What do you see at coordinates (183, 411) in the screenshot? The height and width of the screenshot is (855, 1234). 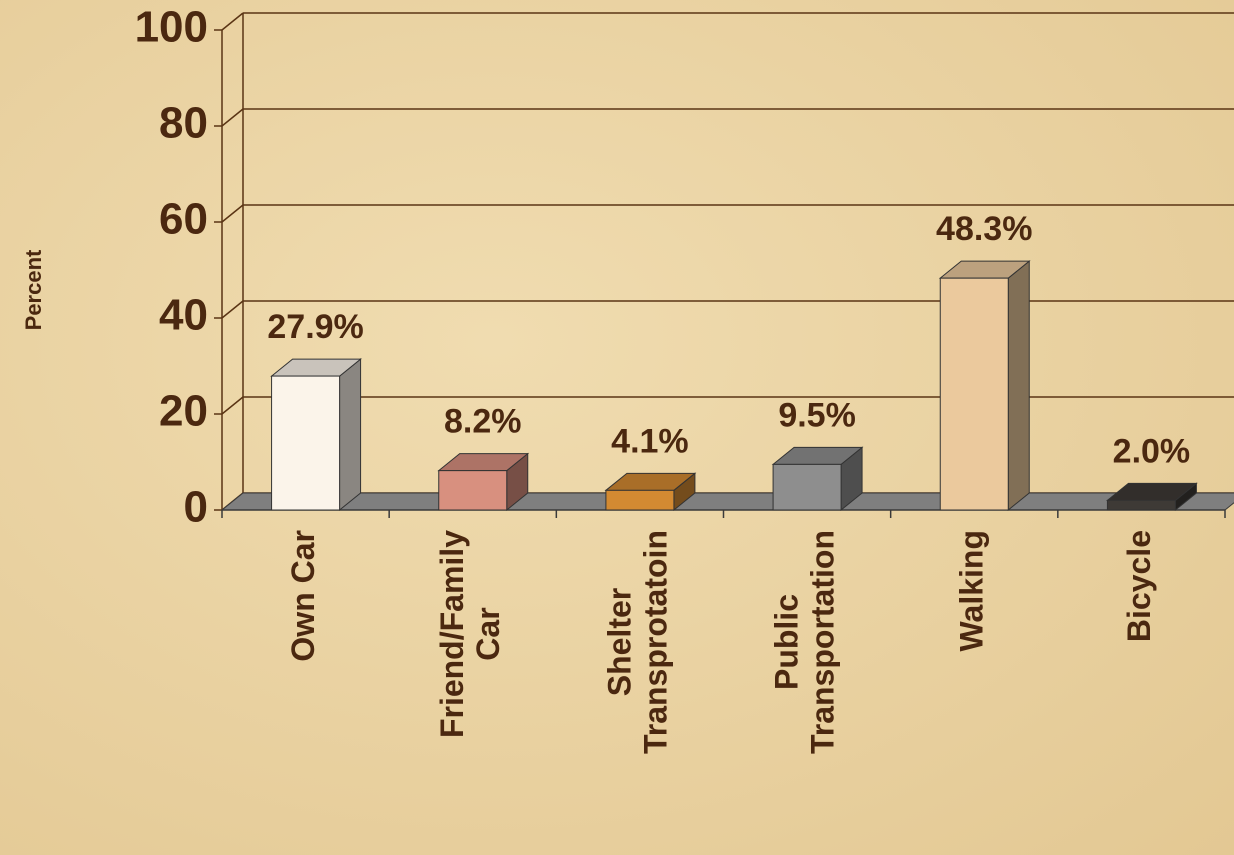 I see `y-tick-label: 20` at bounding box center [183, 411].